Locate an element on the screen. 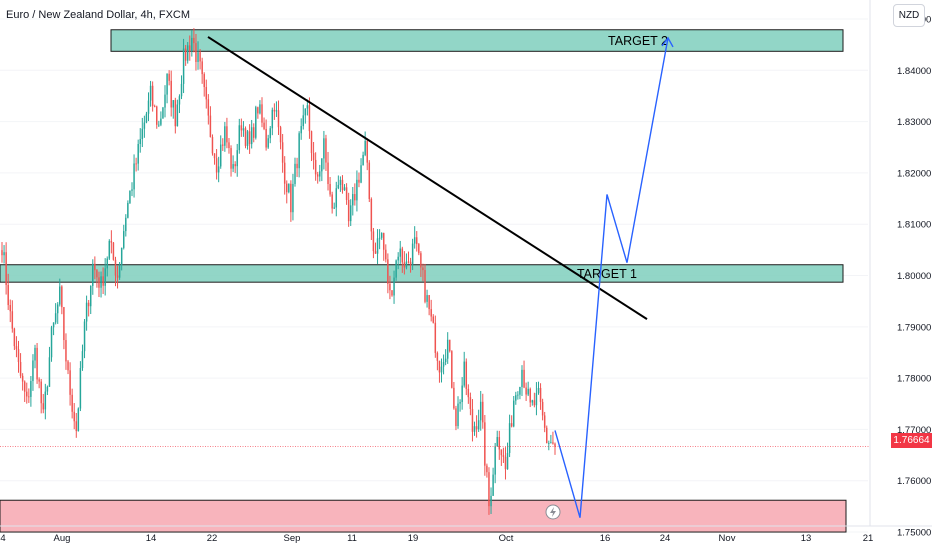 The height and width of the screenshot is (550, 932). flash-icon-bolt is located at coordinates (553, 512).